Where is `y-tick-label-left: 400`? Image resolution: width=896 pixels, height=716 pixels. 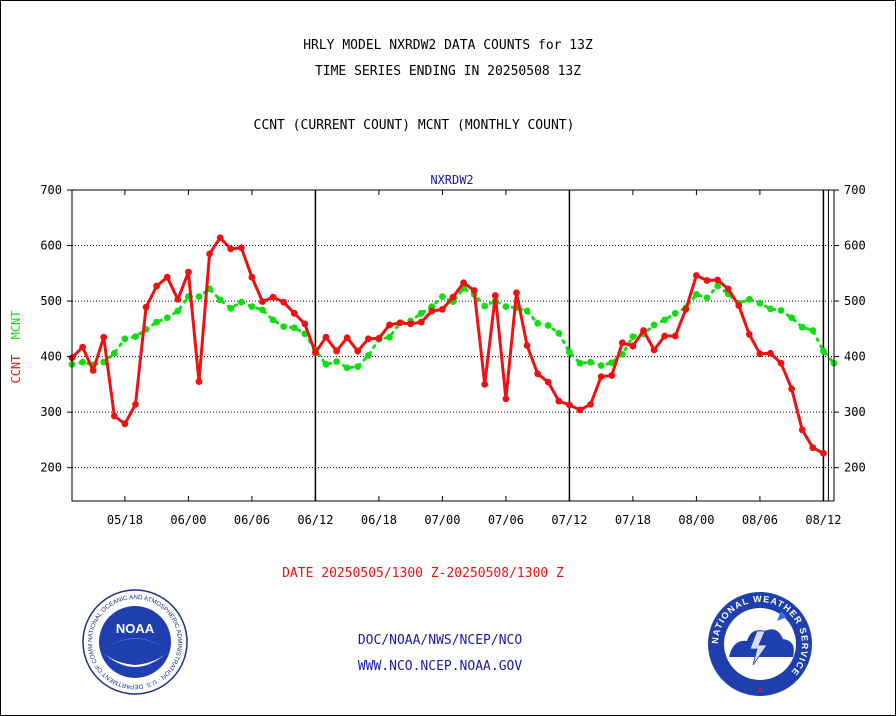 y-tick-label-left: 400 is located at coordinates (51, 357).